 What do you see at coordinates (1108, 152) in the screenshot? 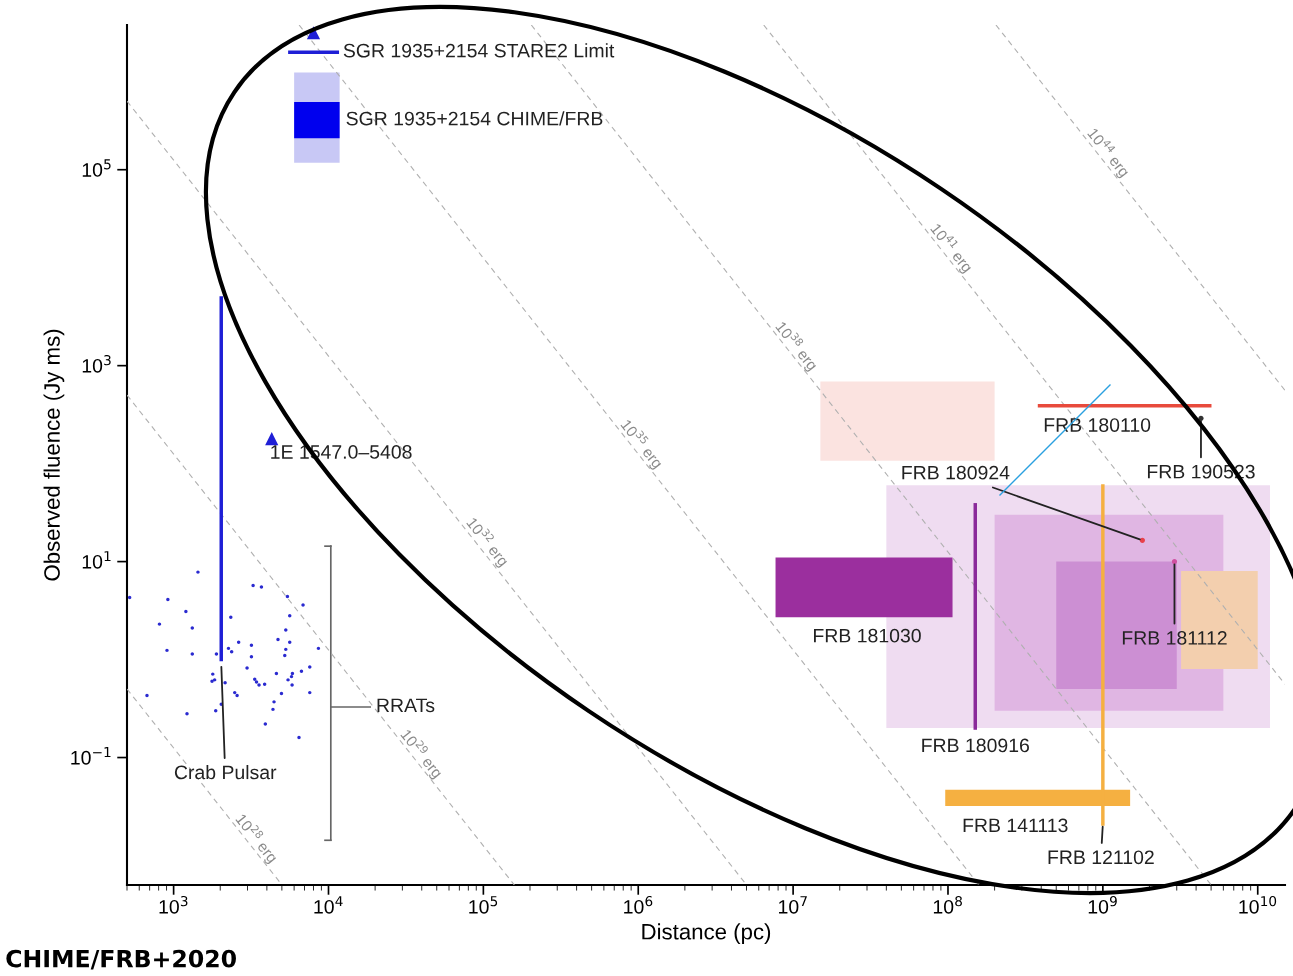
I see `annotation: 10$^{44}$ erg` at bounding box center [1108, 152].